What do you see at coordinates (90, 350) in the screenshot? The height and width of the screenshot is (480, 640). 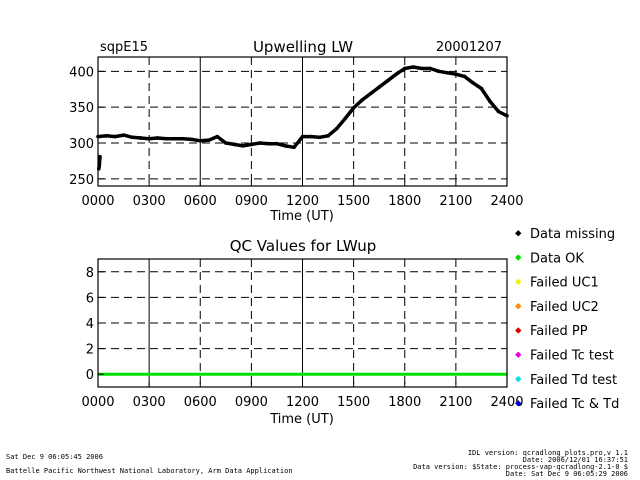 I see `y-tick-label: 2` at bounding box center [90, 350].